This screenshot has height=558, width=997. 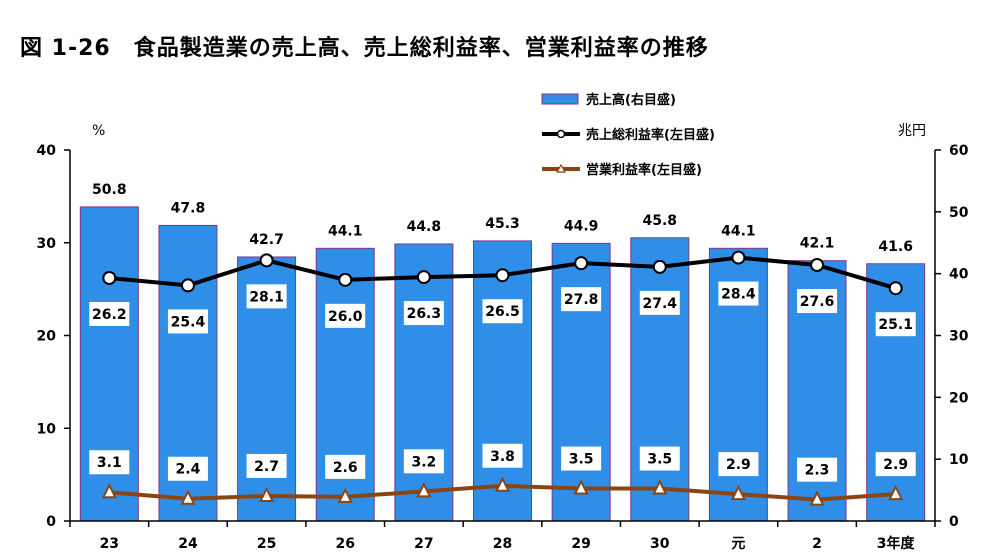 I want to click on gross-margin-value-label: 28.1, so click(x=266, y=297).